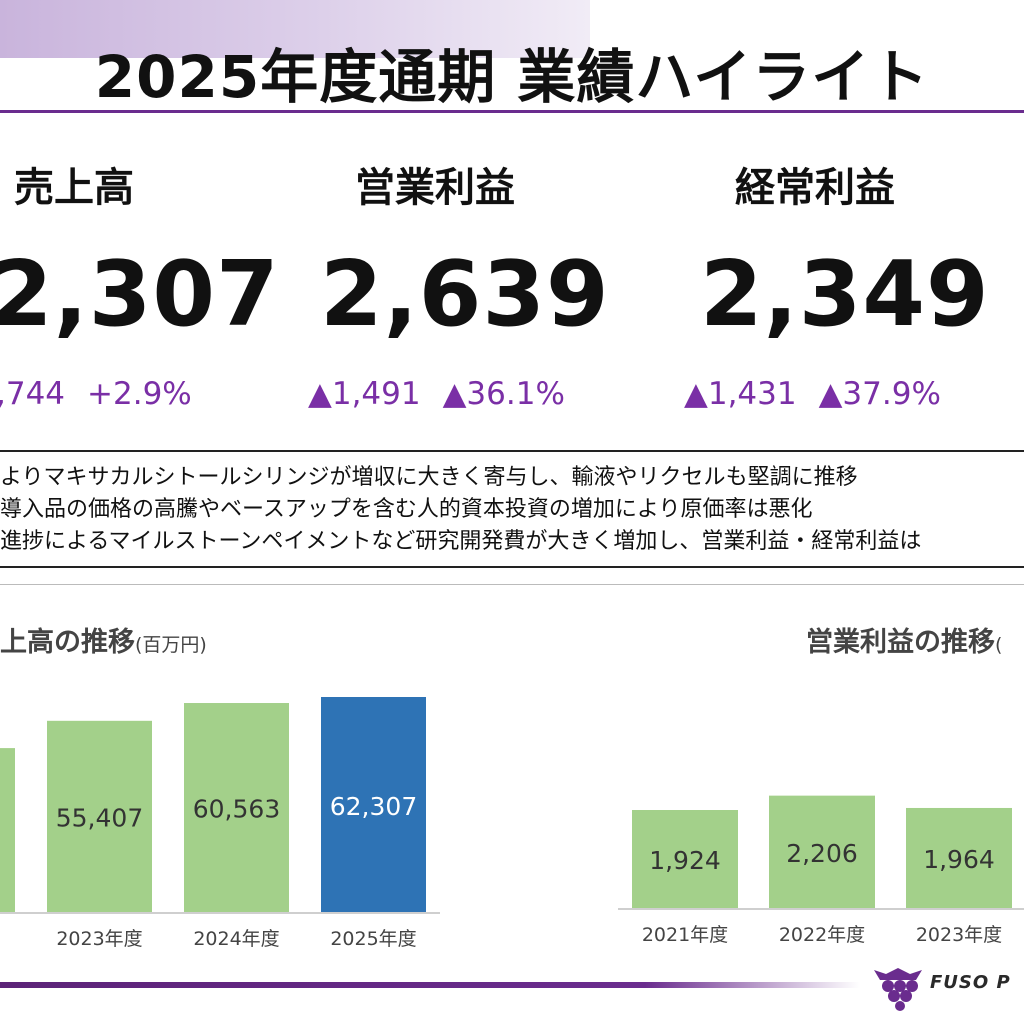 This screenshot has height=1024, width=1024. What do you see at coordinates (67, 642) in the screenshot?
I see `chart-title-text: 上高の推移` at bounding box center [67, 642].